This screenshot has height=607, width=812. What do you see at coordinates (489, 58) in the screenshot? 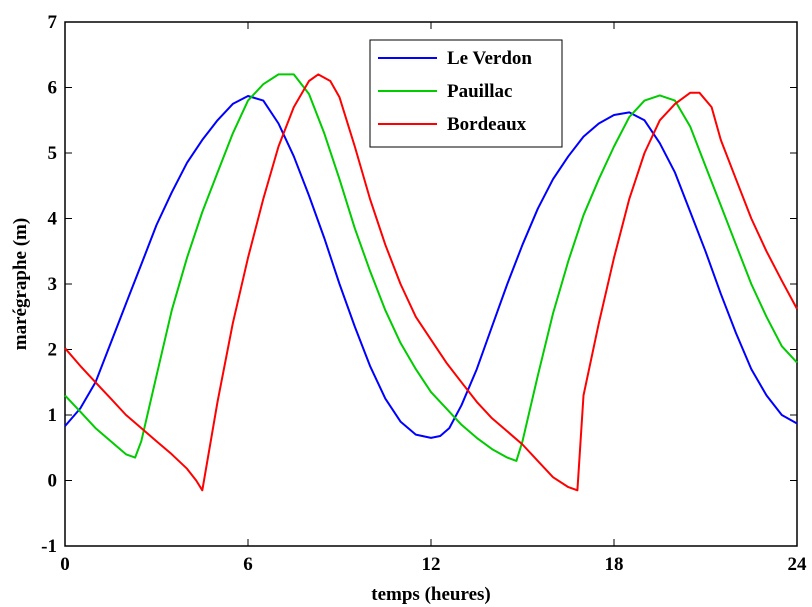
I see `legend-label-le-verdon: Le Verdon` at bounding box center [489, 58].